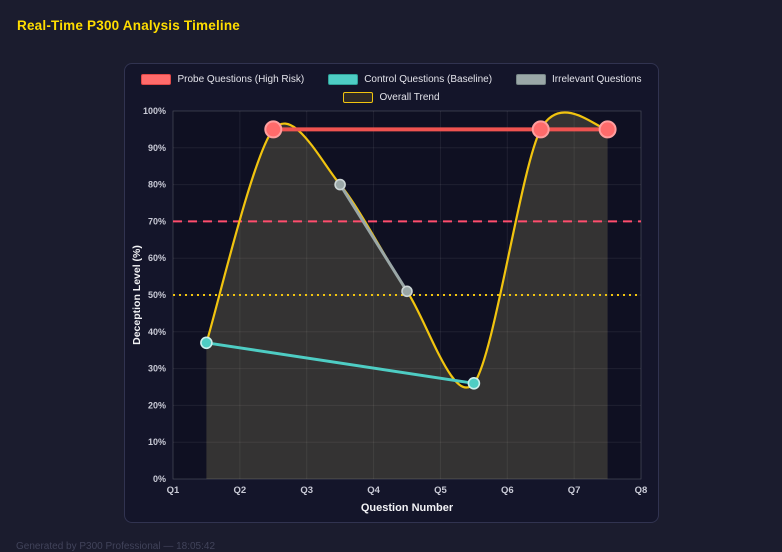  Describe the element at coordinates (157, 295) in the screenshot. I see `y-tick-label: 50%` at that location.